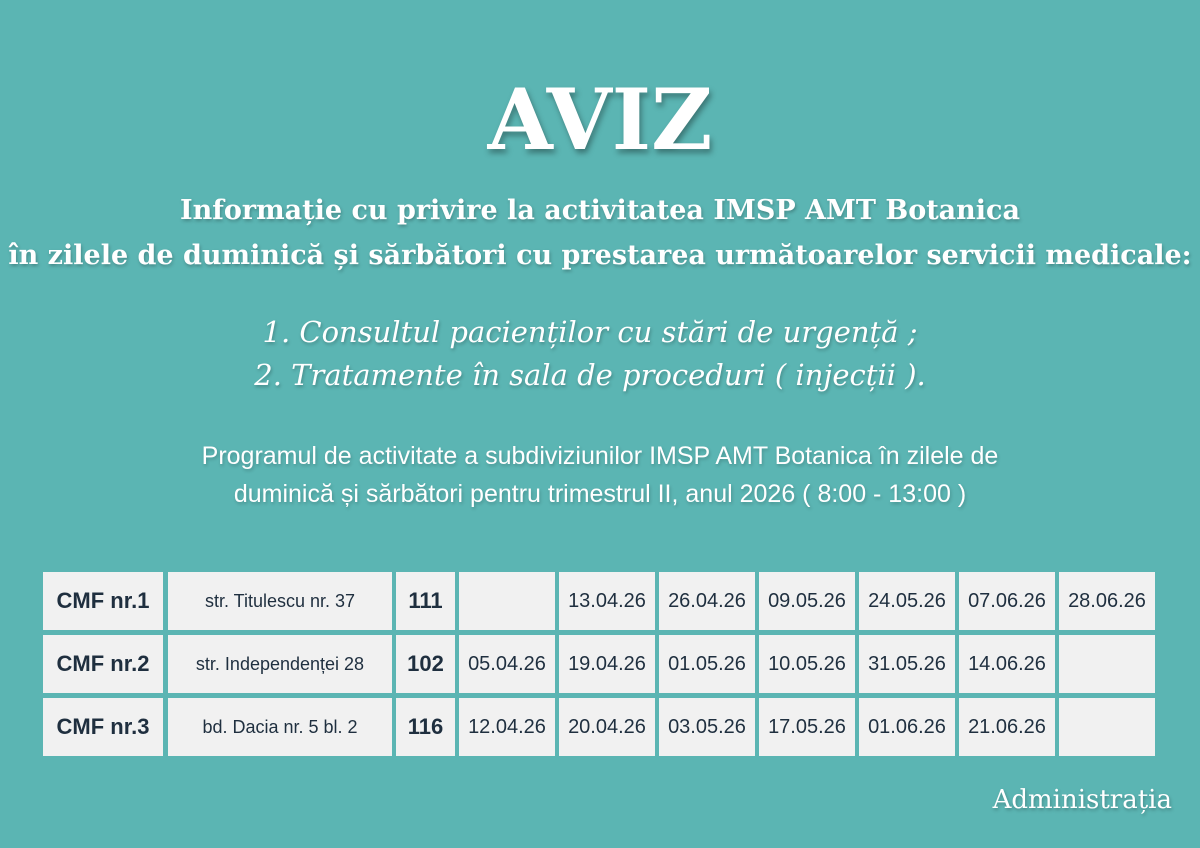  What do you see at coordinates (280, 664) in the screenshot?
I see `address-cell: str. Independenței 28` at bounding box center [280, 664].